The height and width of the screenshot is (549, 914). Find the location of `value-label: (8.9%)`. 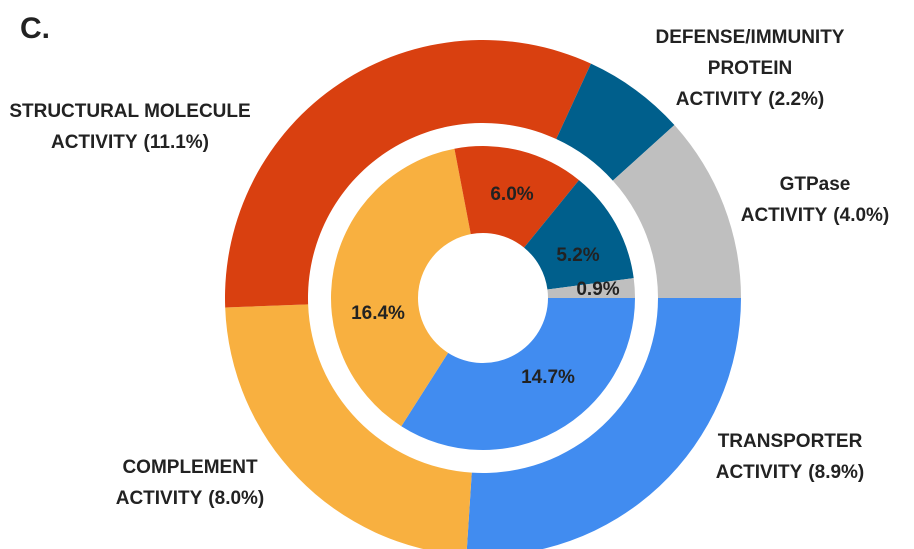

value-label: (8.9%) is located at coordinates (836, 472).